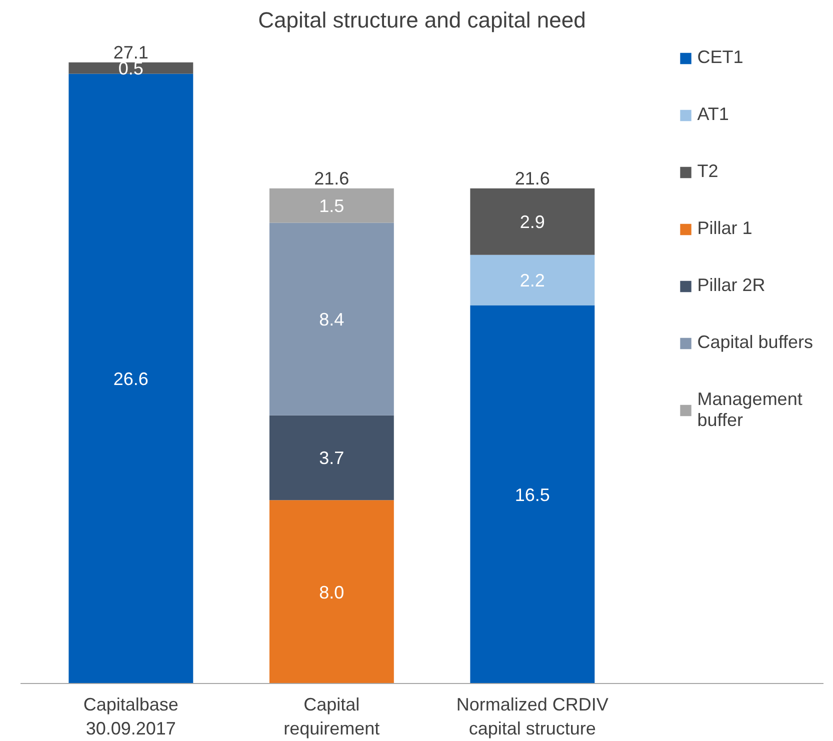 The height and width of the screenshot is (741, 833). I want to click on data-label: 26.6, so click(130, 379).